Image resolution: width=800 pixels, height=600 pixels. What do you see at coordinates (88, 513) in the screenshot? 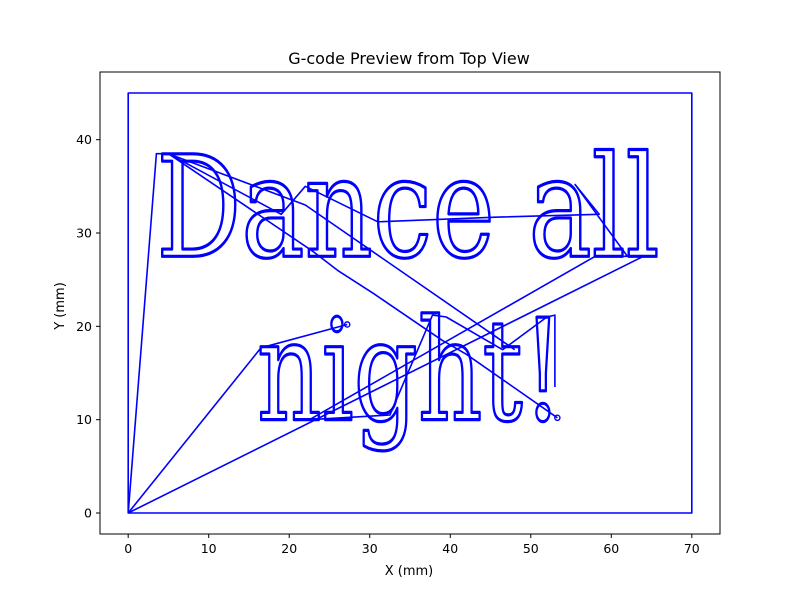
I see `y-tick-label-0: 0` at bounding box center [88, 513].